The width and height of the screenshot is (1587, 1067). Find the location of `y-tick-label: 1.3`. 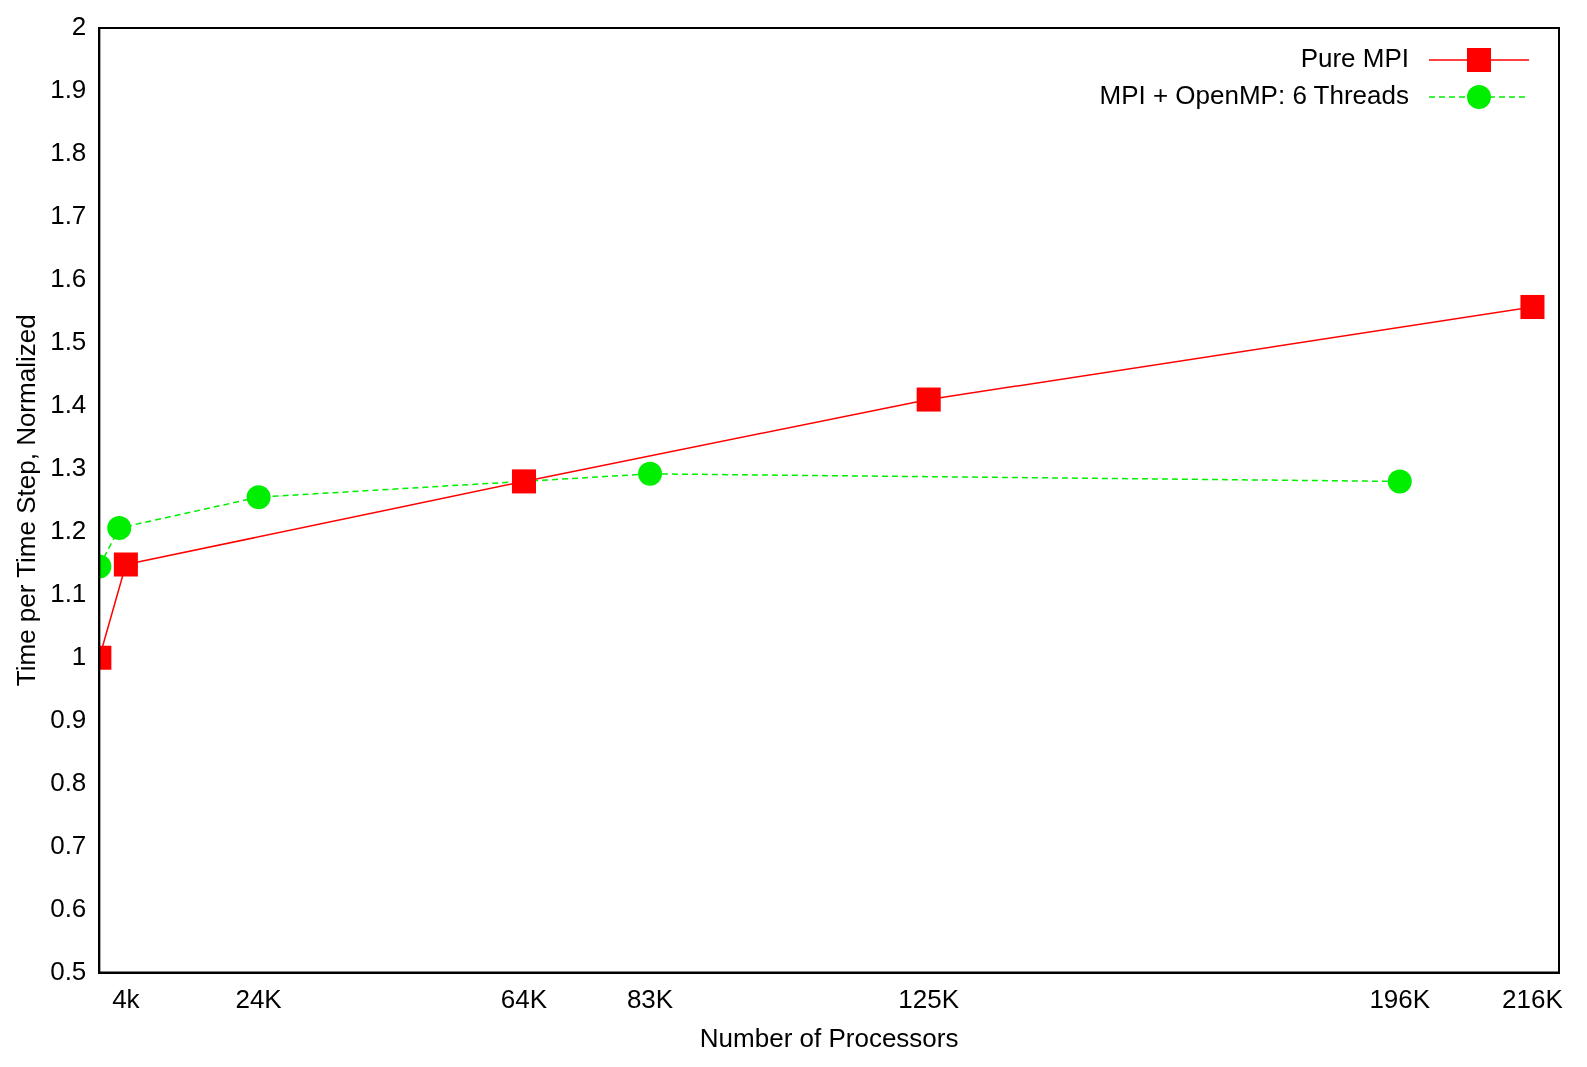

y-tick-label: 1.3 is located at coordinates (68, 466).